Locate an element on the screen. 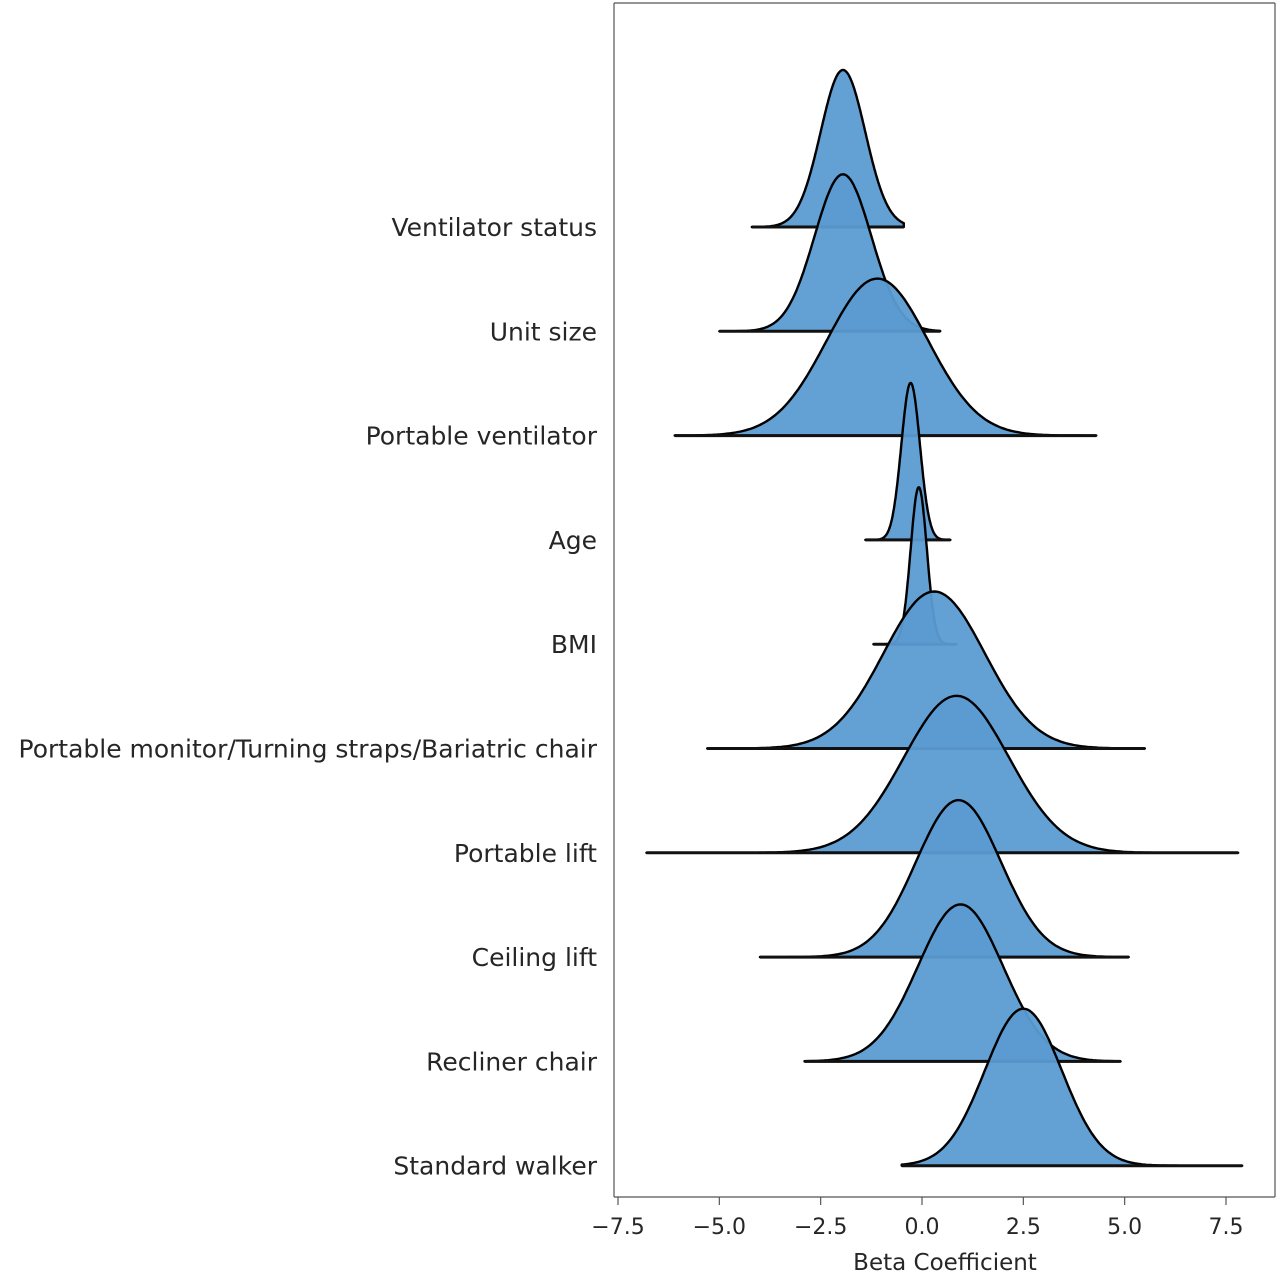 The height and width of the screenshot is (1275, 1280). y-label-7: Ceiling lift is located at coordinates (535, 957).